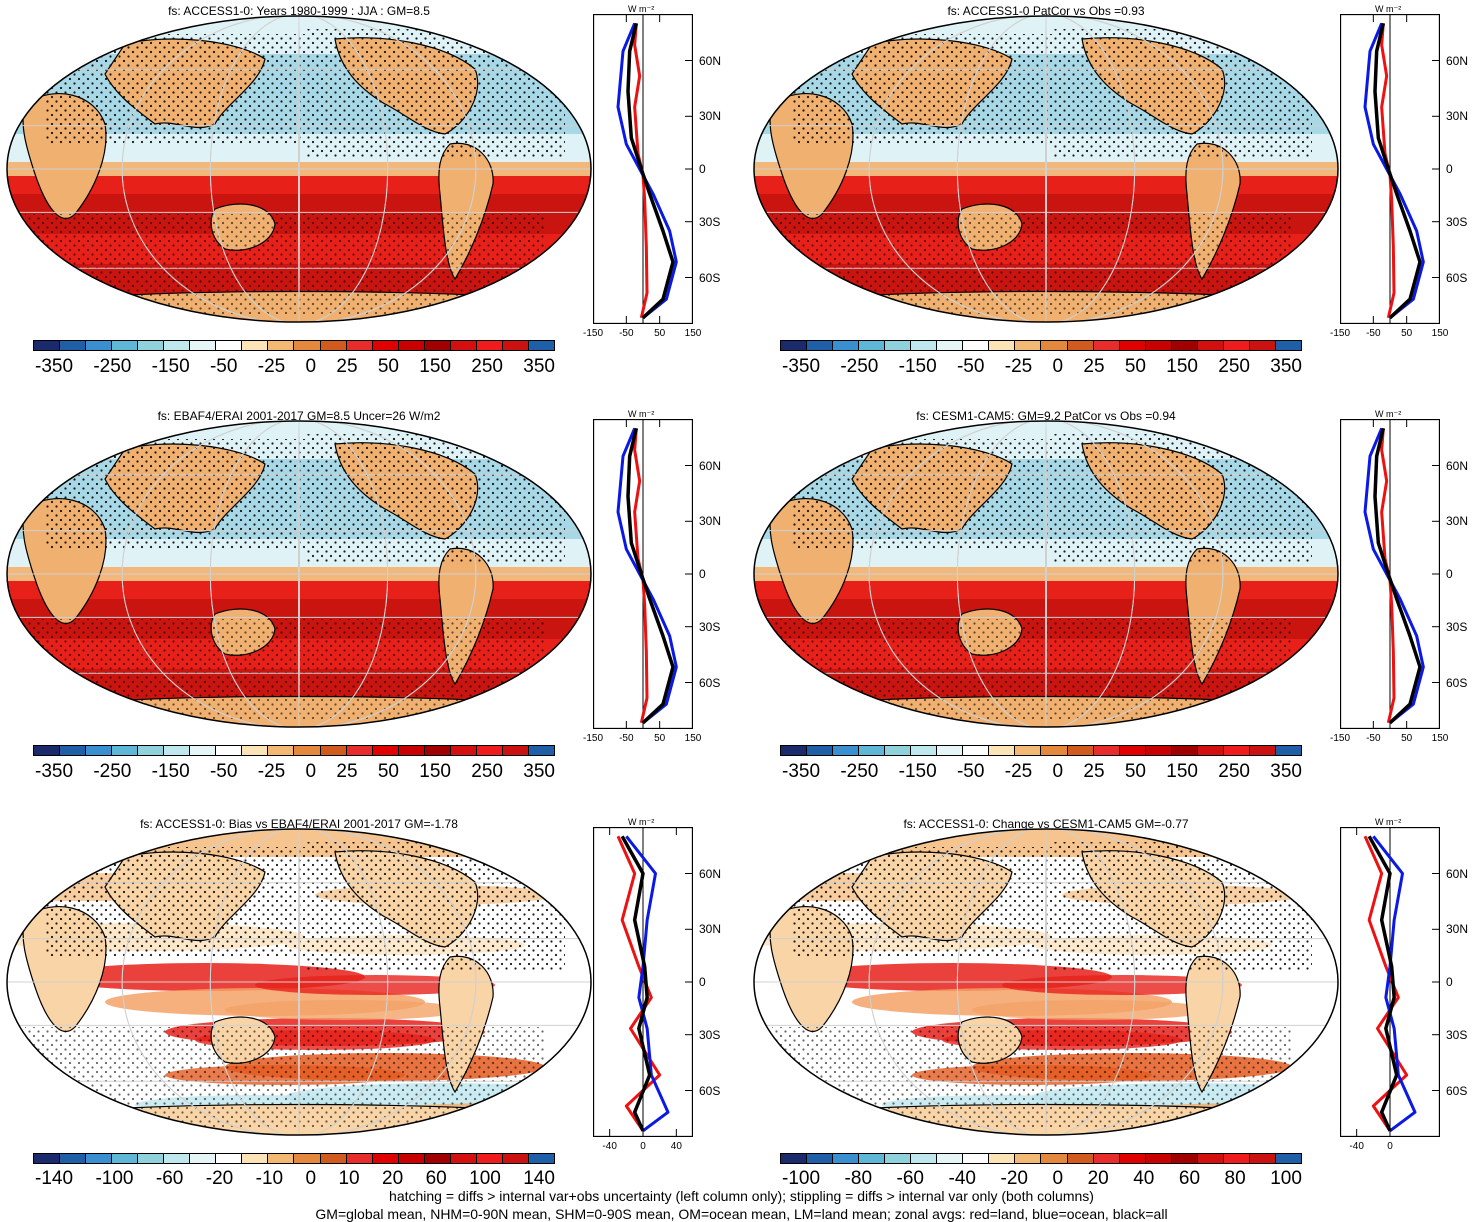 The height and width of the screenshot is (1222, 1483). I want to click on colorbar-label: -20, so click(219, 1178).